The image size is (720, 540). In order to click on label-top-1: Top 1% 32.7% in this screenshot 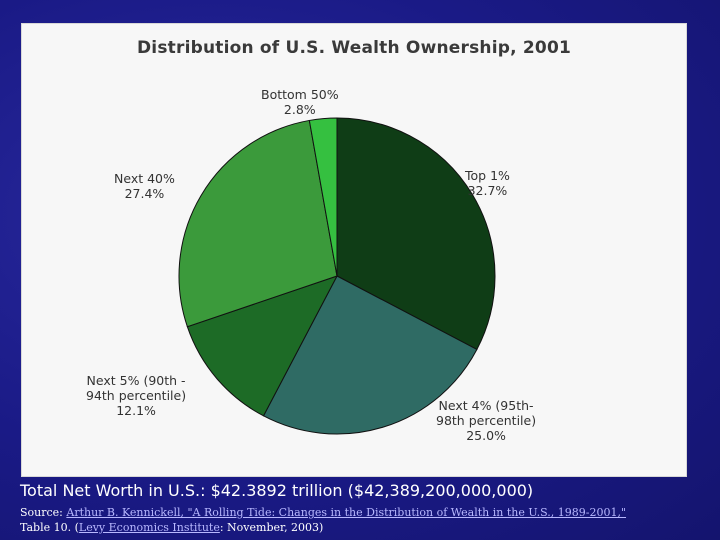, I will do `click(487, 183)`.